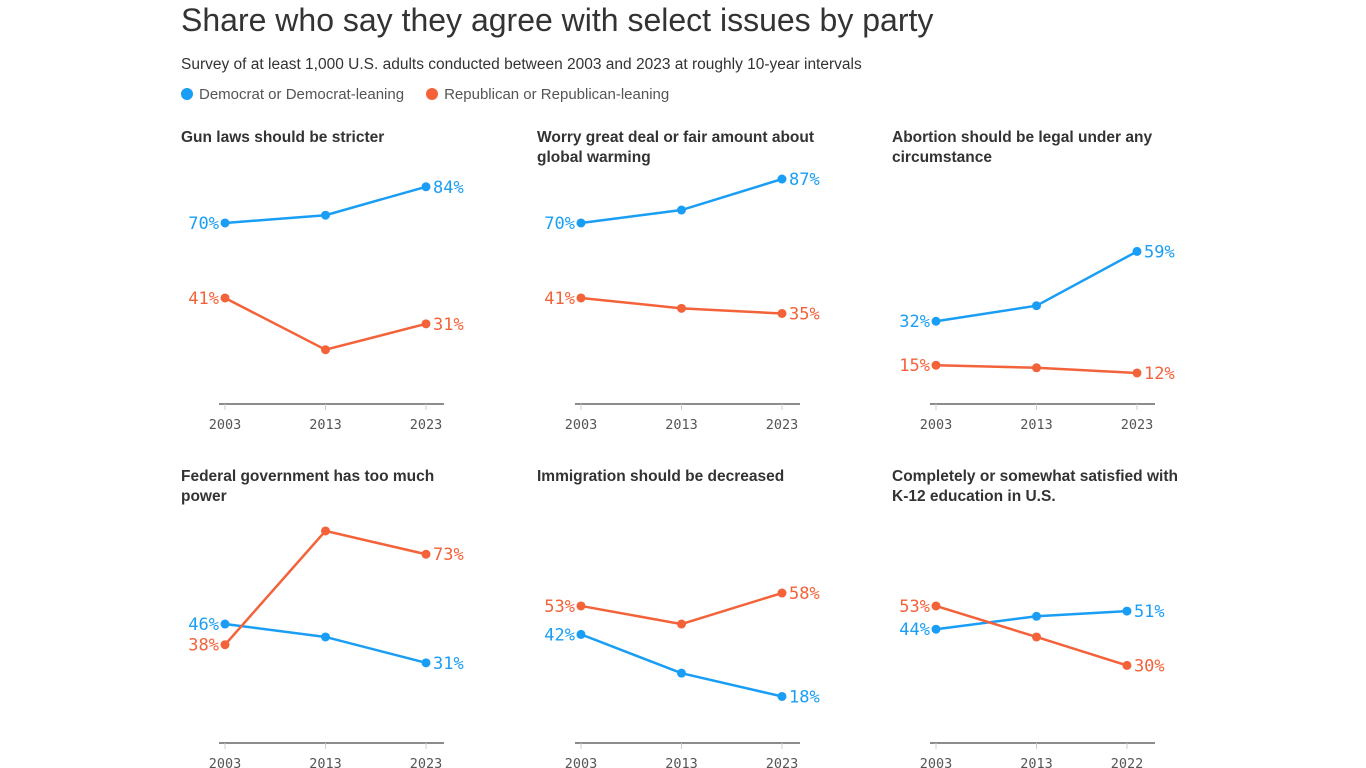 The height and width of the screenshot is (768, 1366). What do you see at coordinates (1149, 612) in the screenshot?
I see `data-label-end: 51%` at bounding box center [1149, 612].